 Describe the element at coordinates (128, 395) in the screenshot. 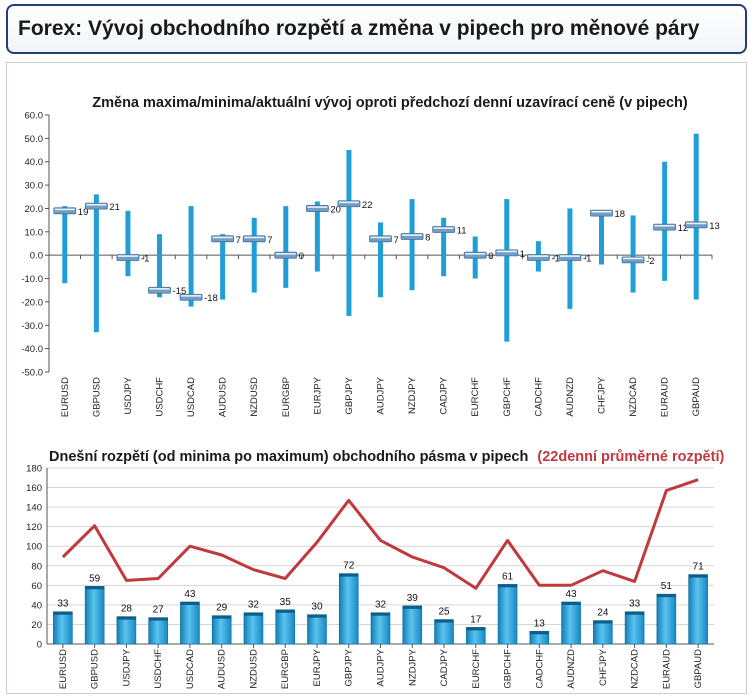

I see `chart1-category-label: USDJPY` at that location.